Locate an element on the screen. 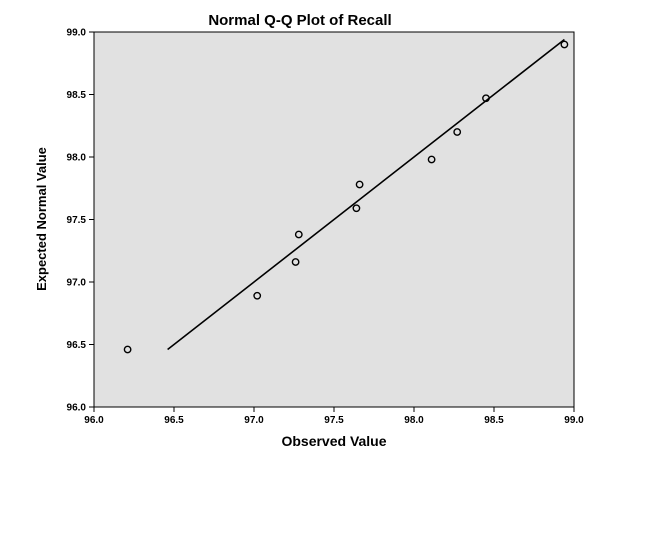 The height and width of the screenshot is (537, 669). x-tick-label: 97.0 is located at coordinates (254, 420).